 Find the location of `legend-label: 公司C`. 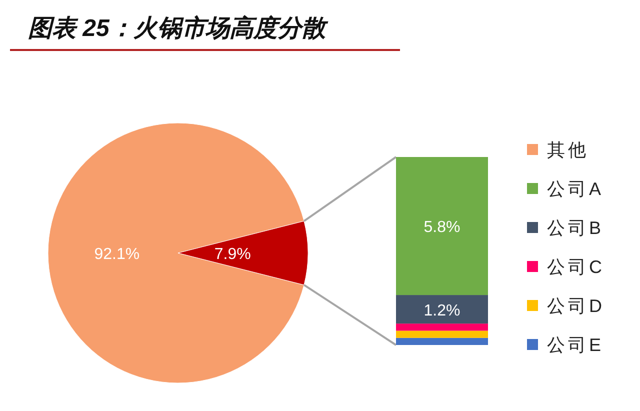

legend-label: 公司C is located at coordinates (576, 267).